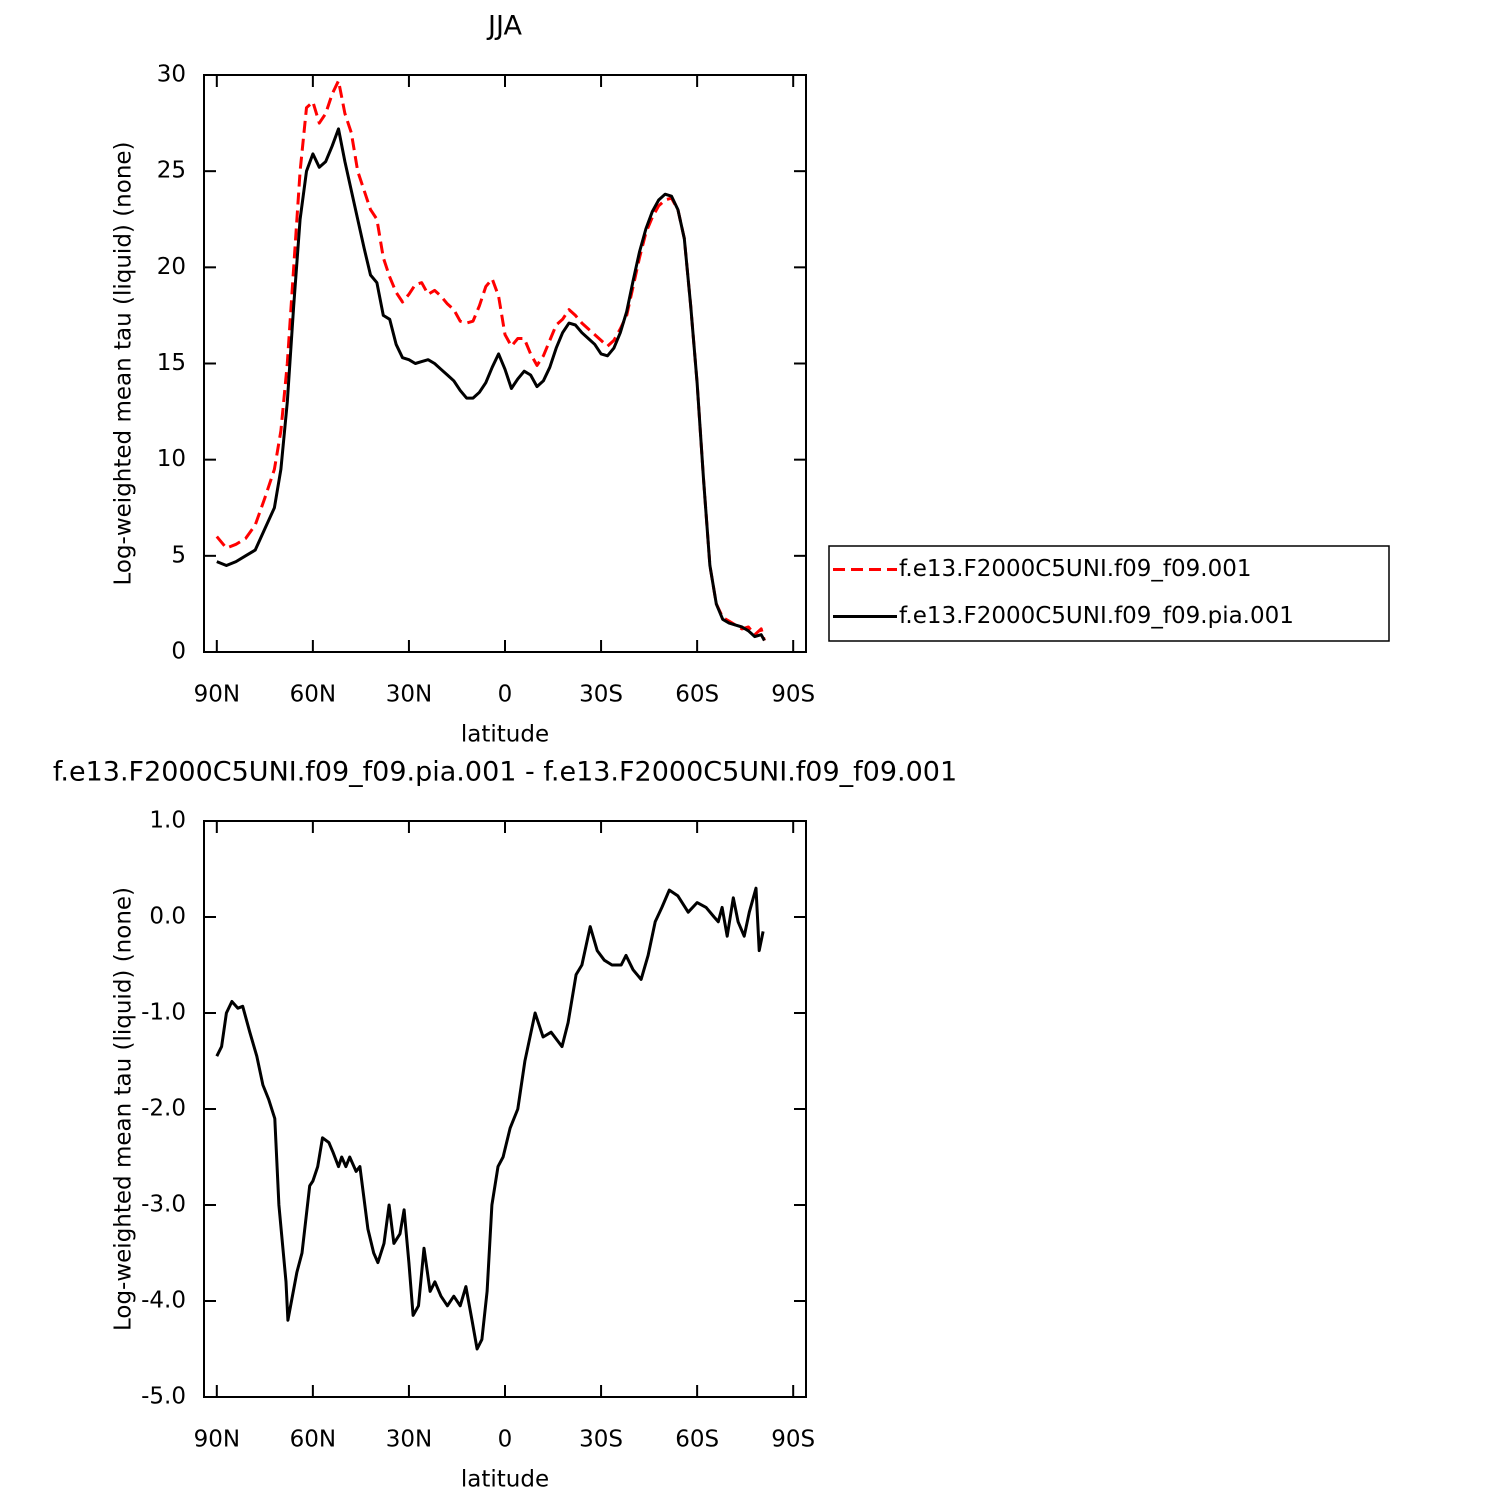 This screenshot has width=1497, height=1502. Describe the element at coordinates (1096, 616) in the screenshot. I see `legend-label: f.e13.F2000C5UNI.f09_f09.pia.001` at that location.